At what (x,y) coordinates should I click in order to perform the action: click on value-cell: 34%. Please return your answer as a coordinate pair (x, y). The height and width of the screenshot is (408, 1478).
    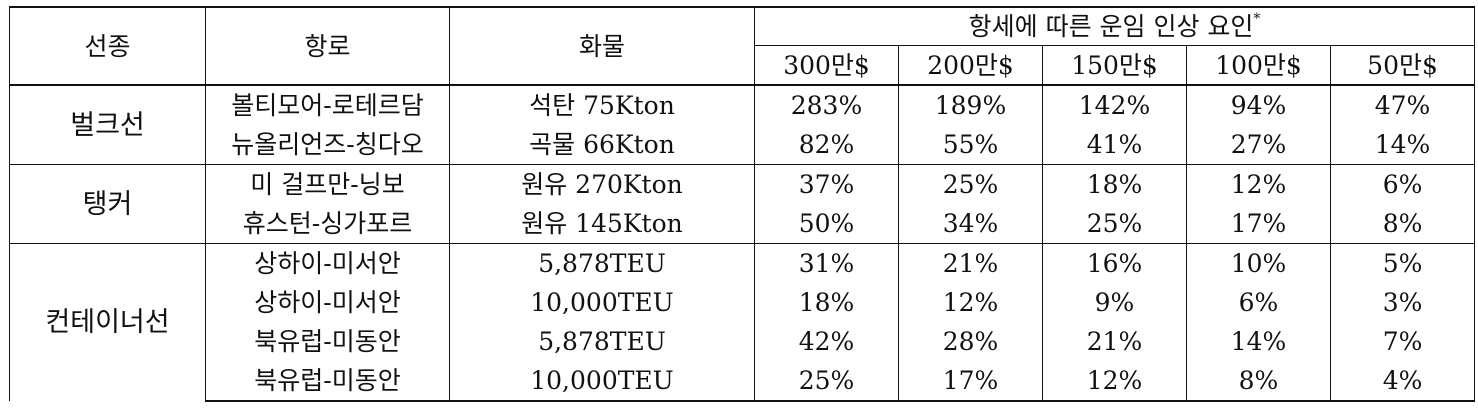
    Looking at the image, I should click on (970, 224).